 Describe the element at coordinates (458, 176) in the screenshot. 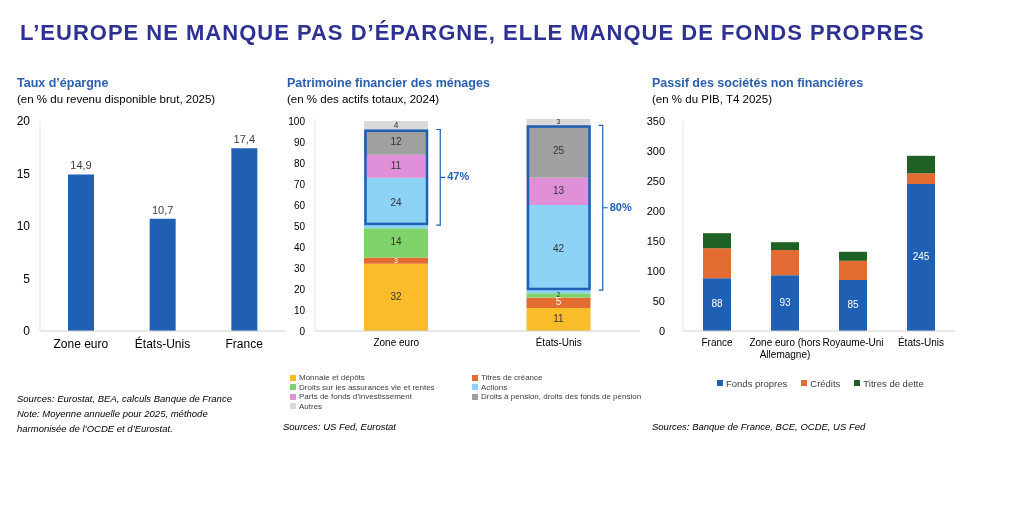

I see `annotation: 47%` at that location.